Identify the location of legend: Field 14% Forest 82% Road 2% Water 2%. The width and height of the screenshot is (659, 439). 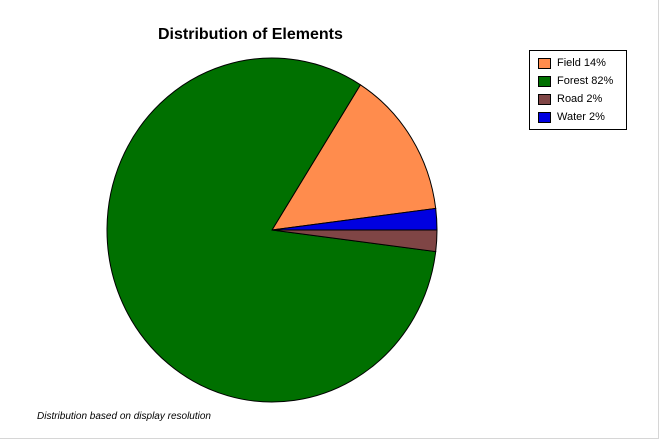
(578, 90).